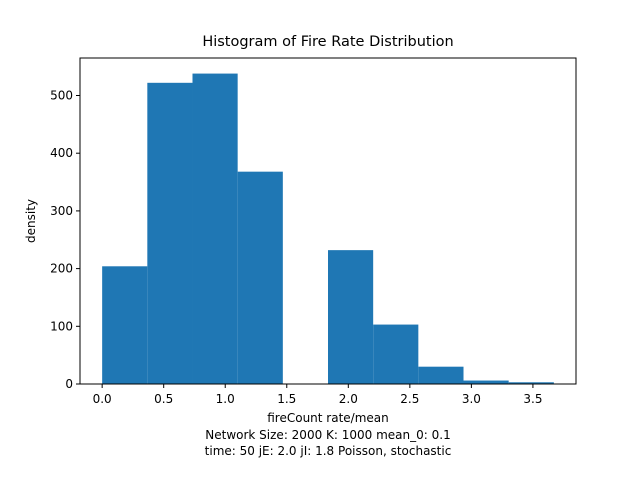  I want to click on y-tick-label: 500, so click(61, 96).